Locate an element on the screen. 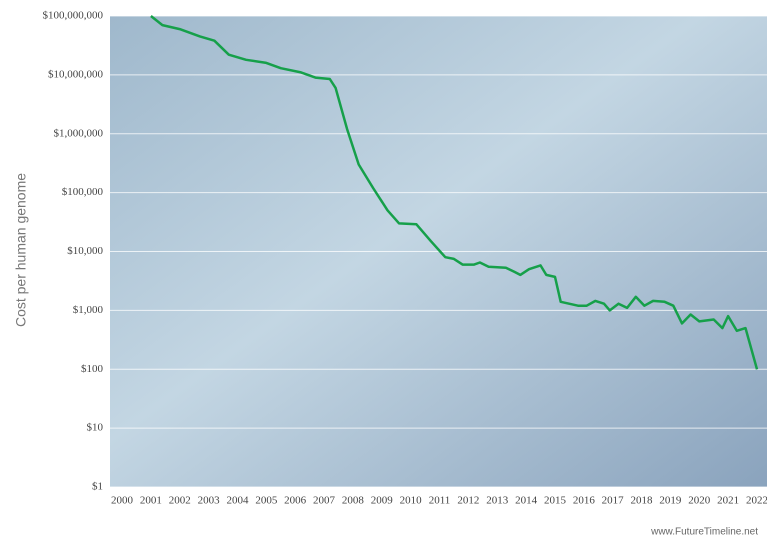 This screenshot has width=767, height=541. x-tick-label: 2013 is located at coordinates (497, 501).